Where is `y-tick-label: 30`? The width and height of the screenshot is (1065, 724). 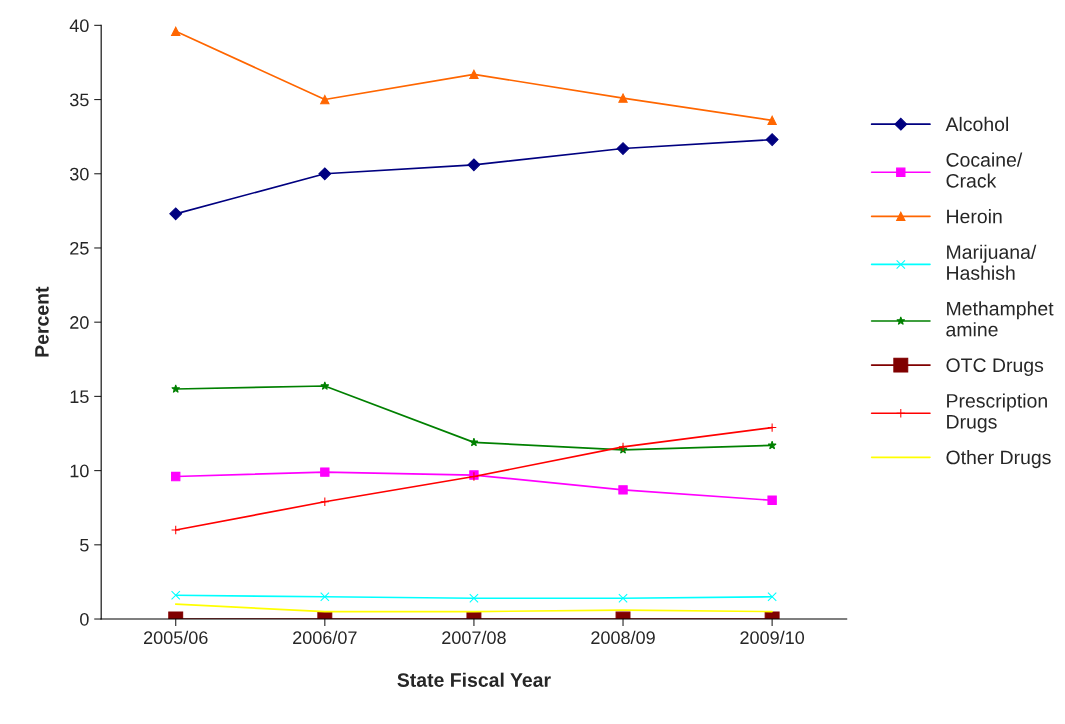 y-tick-label: 30 is located at coordinates (79, 174).